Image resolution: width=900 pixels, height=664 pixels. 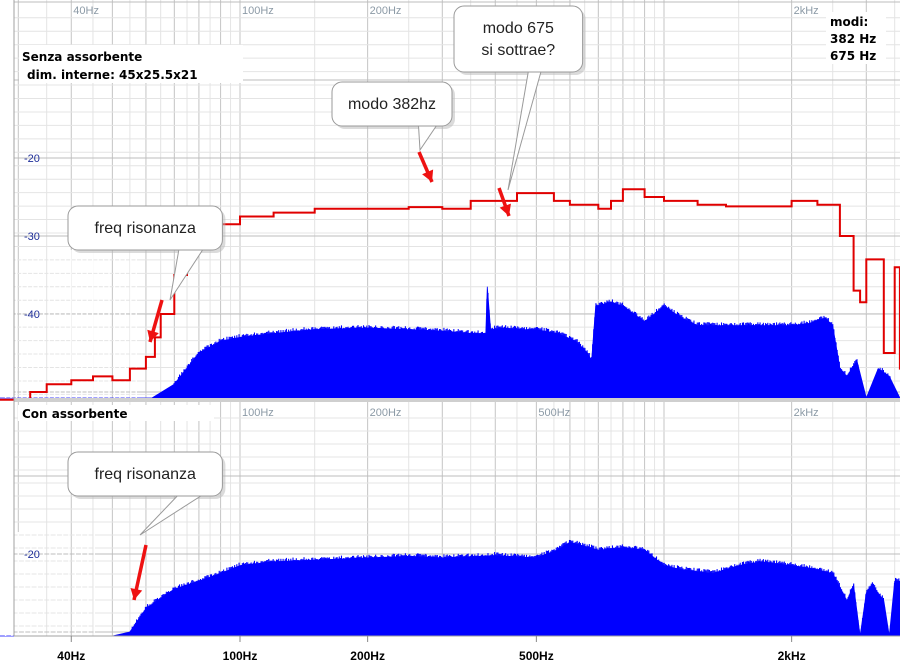 I want to click on y-tick-label: -30, so click(x=32, y=237).